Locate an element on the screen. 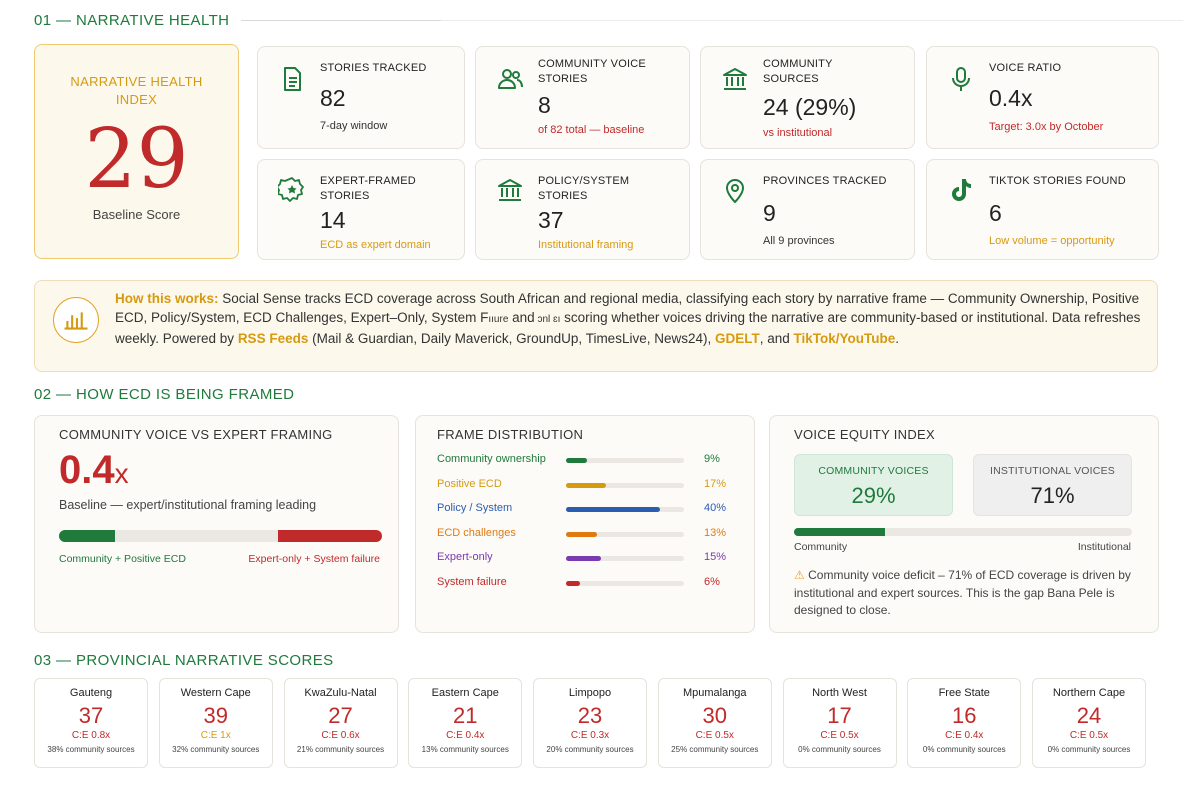 The height and width of the screenshot is (800, 1200). document-icon is located at coordinates (292, 79).